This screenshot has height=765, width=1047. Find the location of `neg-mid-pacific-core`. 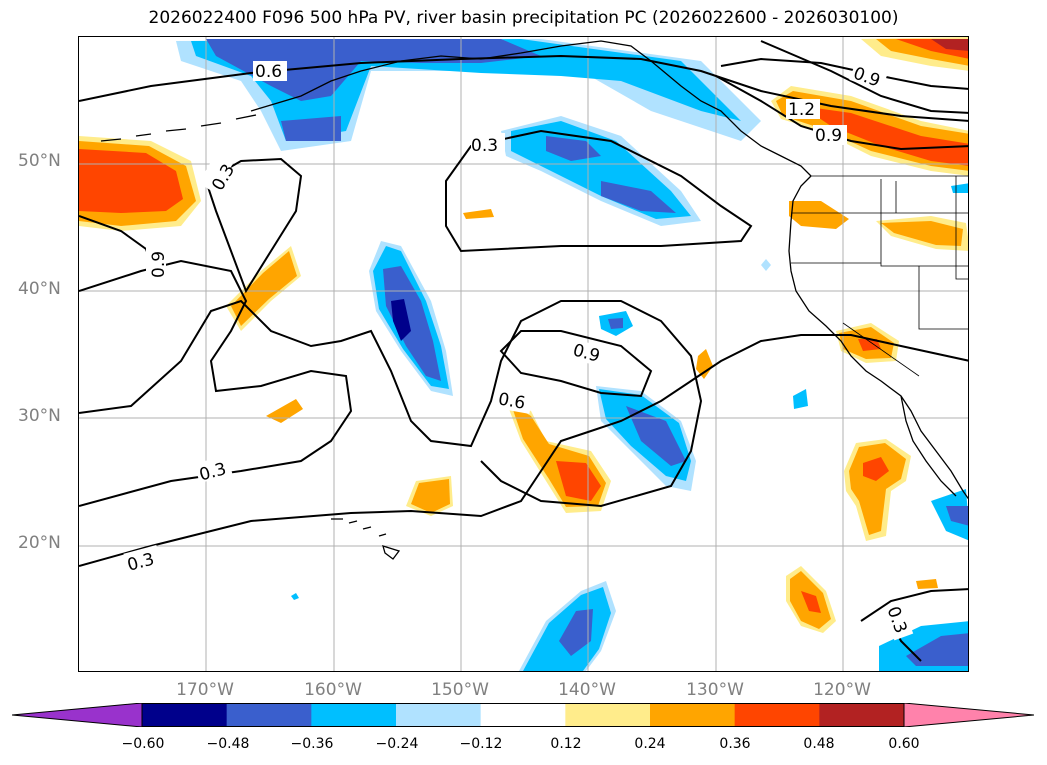

neg-mid-pacific-core is located at coordinates (656, 436).